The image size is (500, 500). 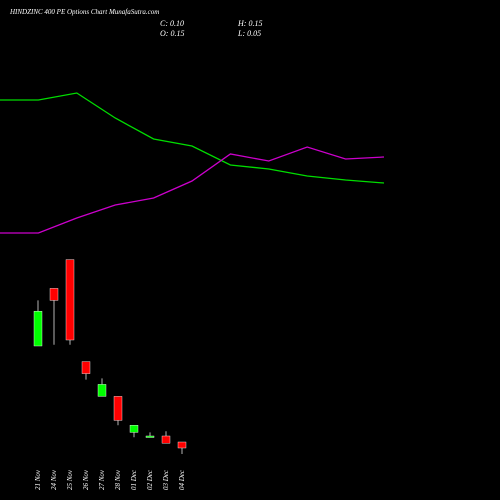 What do you see at coordinates (102, 479) in the screenshot?
I see `x-tick-label: 27 Nov` at bounding box center [102, 479].